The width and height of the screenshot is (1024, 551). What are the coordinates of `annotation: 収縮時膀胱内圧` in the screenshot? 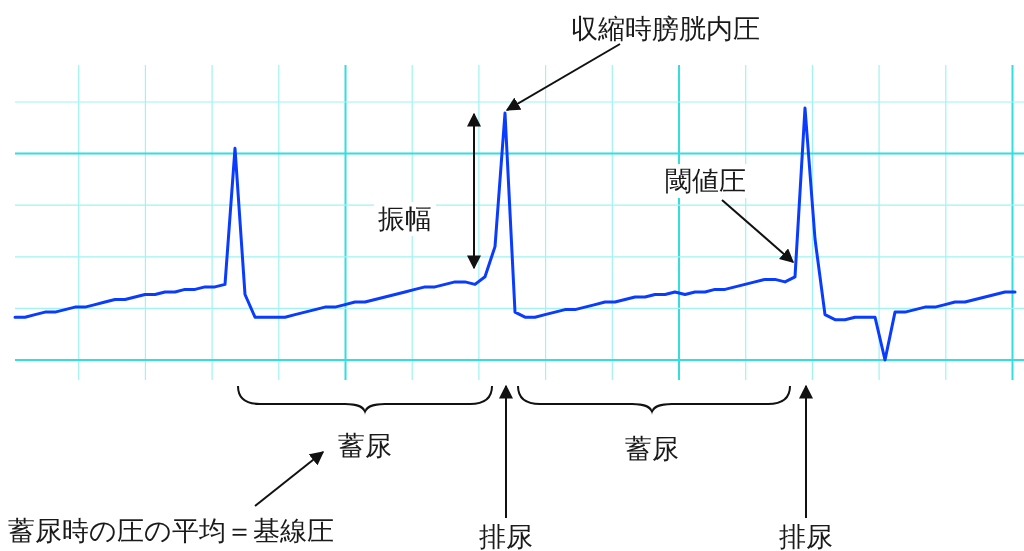 It's located at (665, 29).